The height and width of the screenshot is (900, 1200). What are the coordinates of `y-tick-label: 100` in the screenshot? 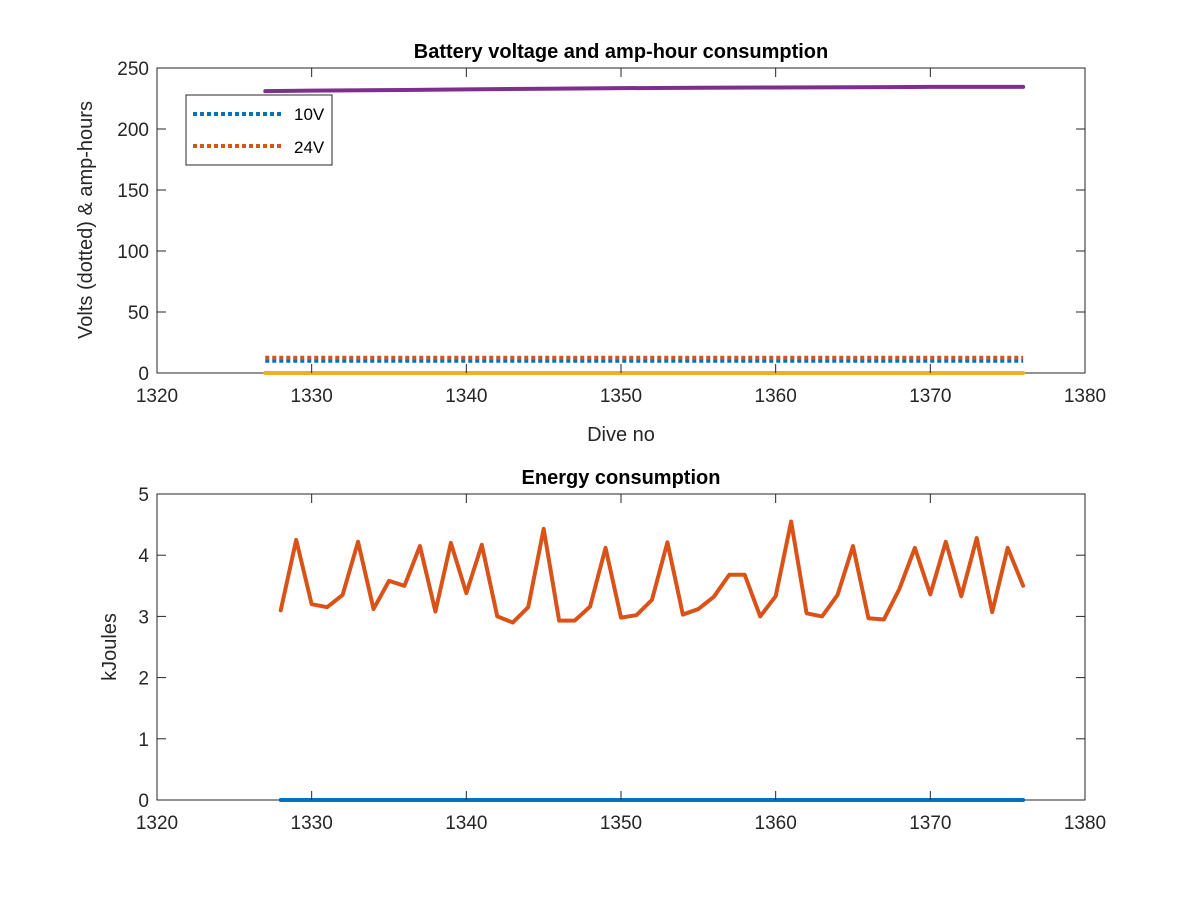 It's located at (133, 252).